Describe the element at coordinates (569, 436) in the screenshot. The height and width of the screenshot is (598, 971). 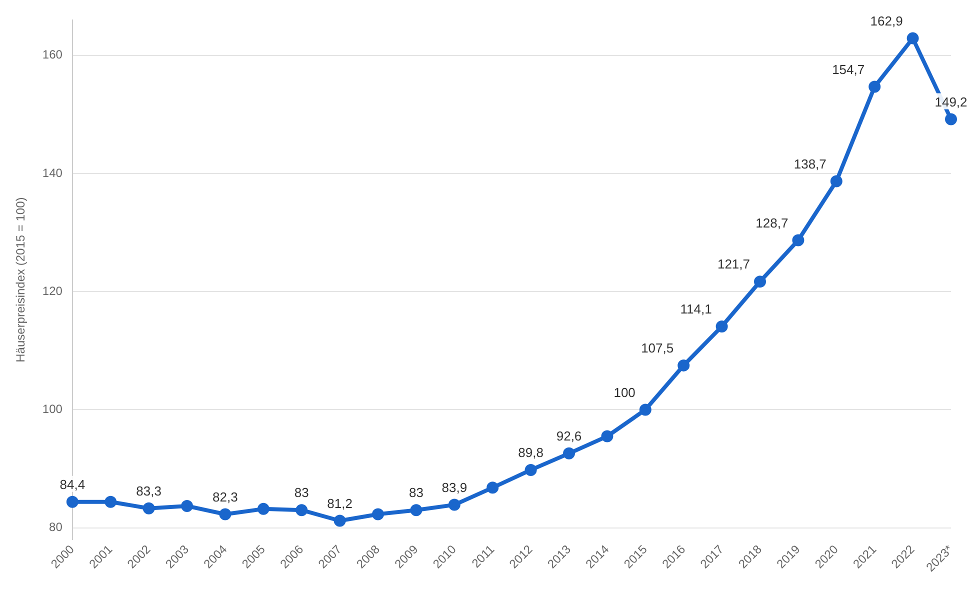
I see `data-label: 92,6` at that location.